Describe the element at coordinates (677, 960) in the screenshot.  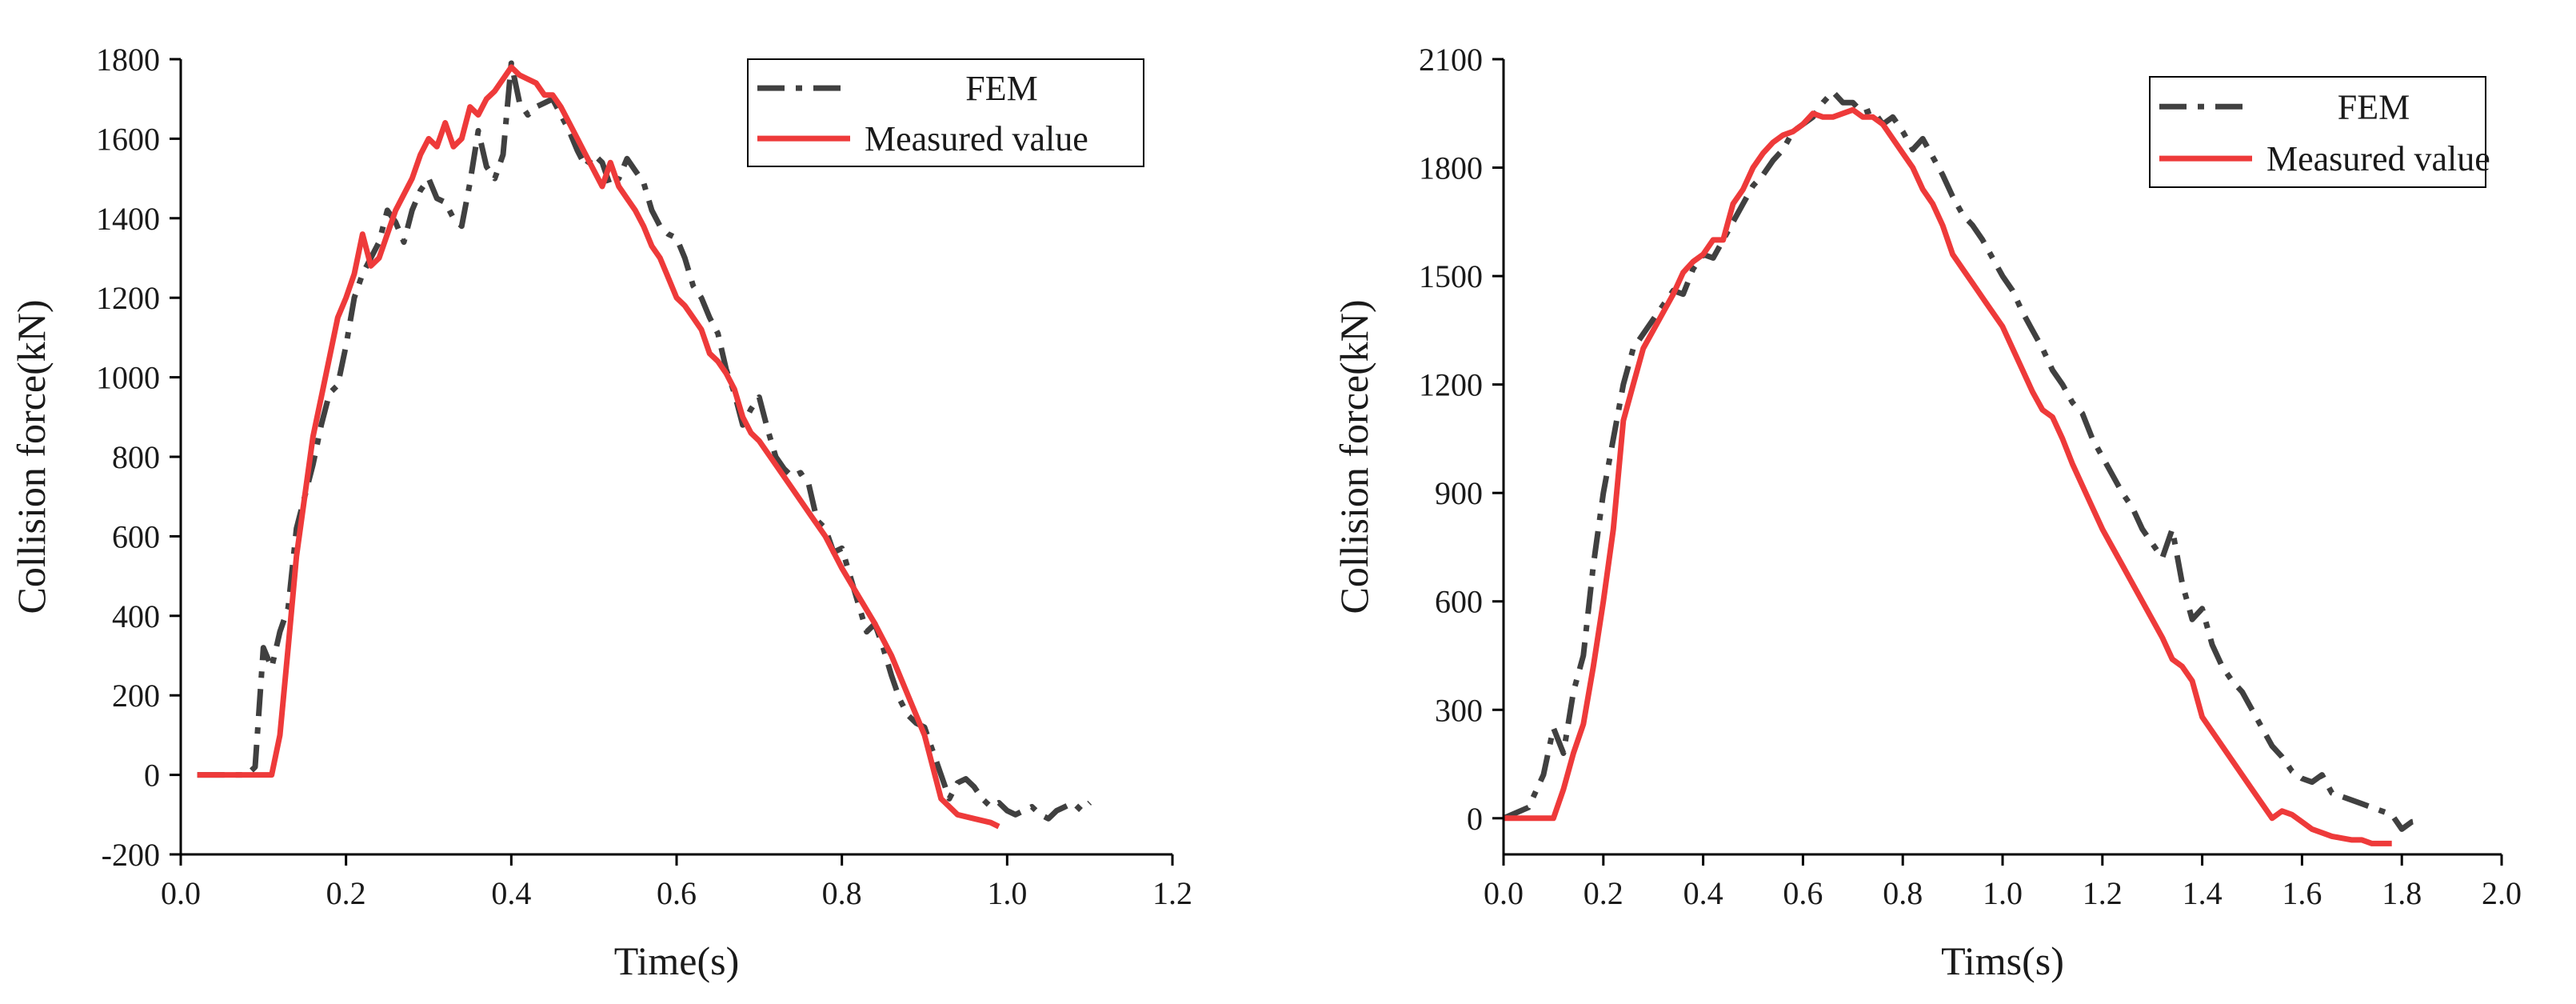
I see `x-axis-label: Time(s)` at that location.